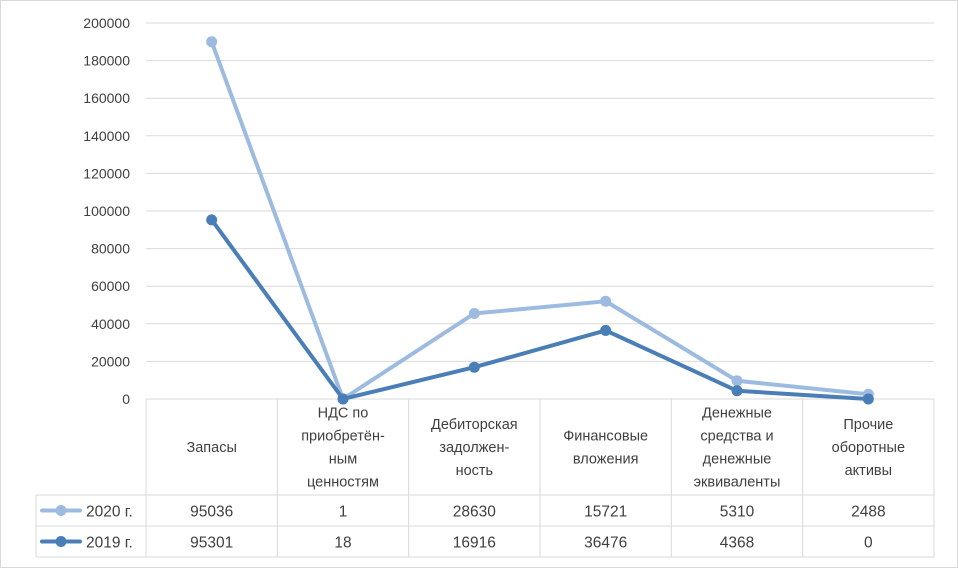 This screenshot has width=958, height=568. Describe the element at coordinates (474, 512) in the screenshot. I see `data-table-value: 28630` at that location.